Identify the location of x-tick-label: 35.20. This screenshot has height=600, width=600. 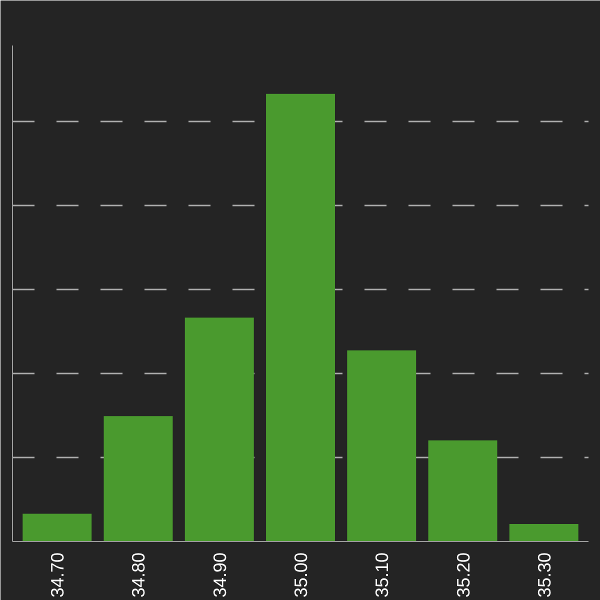
(463, 575).